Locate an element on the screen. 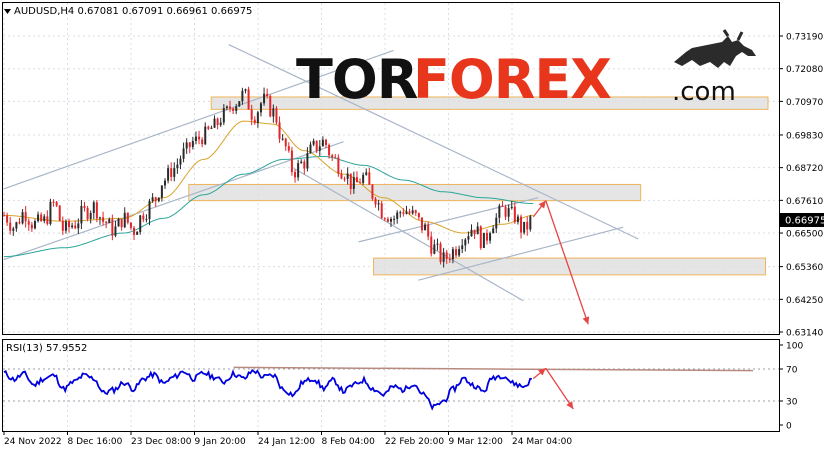 The height and width of the screenshot is (456, 829). resistance-zone-upper is located at coordinates (489, 103).